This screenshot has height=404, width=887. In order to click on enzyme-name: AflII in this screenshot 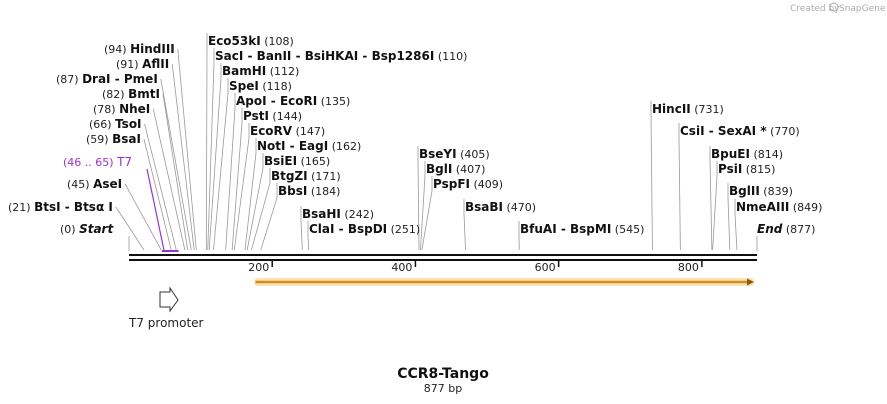, I will do `click(155, 64)`.